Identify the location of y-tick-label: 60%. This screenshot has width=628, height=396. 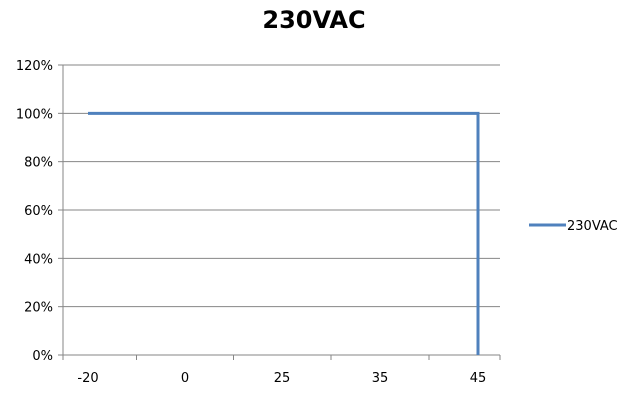
(38, 211).